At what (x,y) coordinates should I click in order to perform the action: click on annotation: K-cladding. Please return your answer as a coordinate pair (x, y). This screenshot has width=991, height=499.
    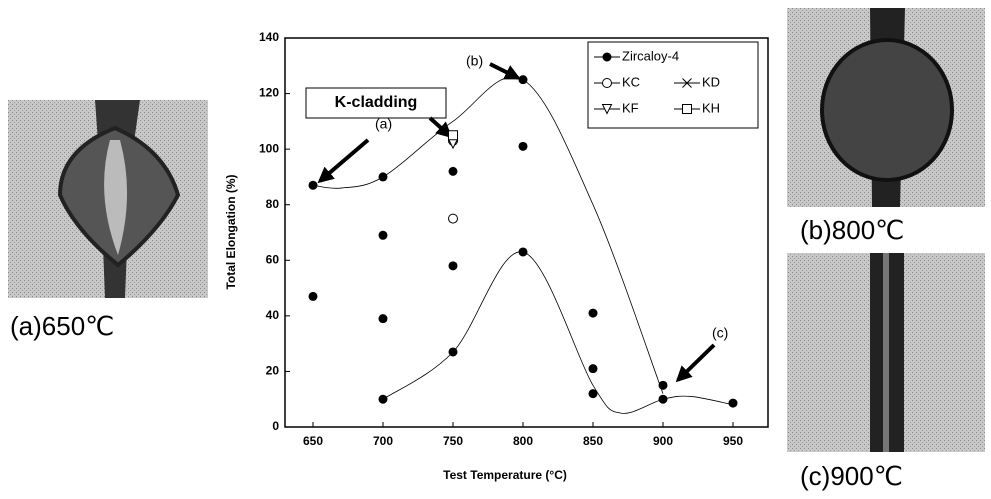
    Looking at the image, I should click on (376, 102).